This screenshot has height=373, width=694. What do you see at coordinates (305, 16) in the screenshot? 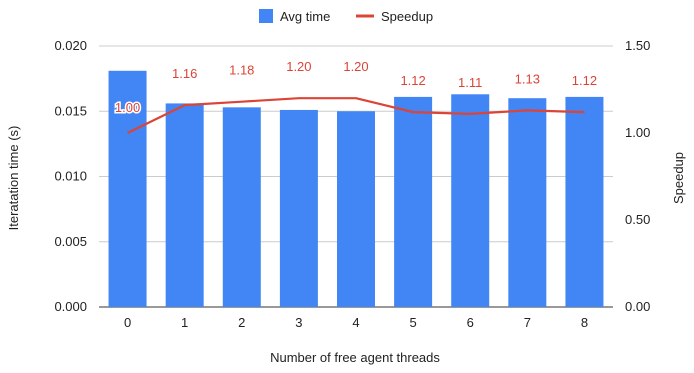
I see `legend-label-avg-time: Avg time` at bounding box center [305, 16].